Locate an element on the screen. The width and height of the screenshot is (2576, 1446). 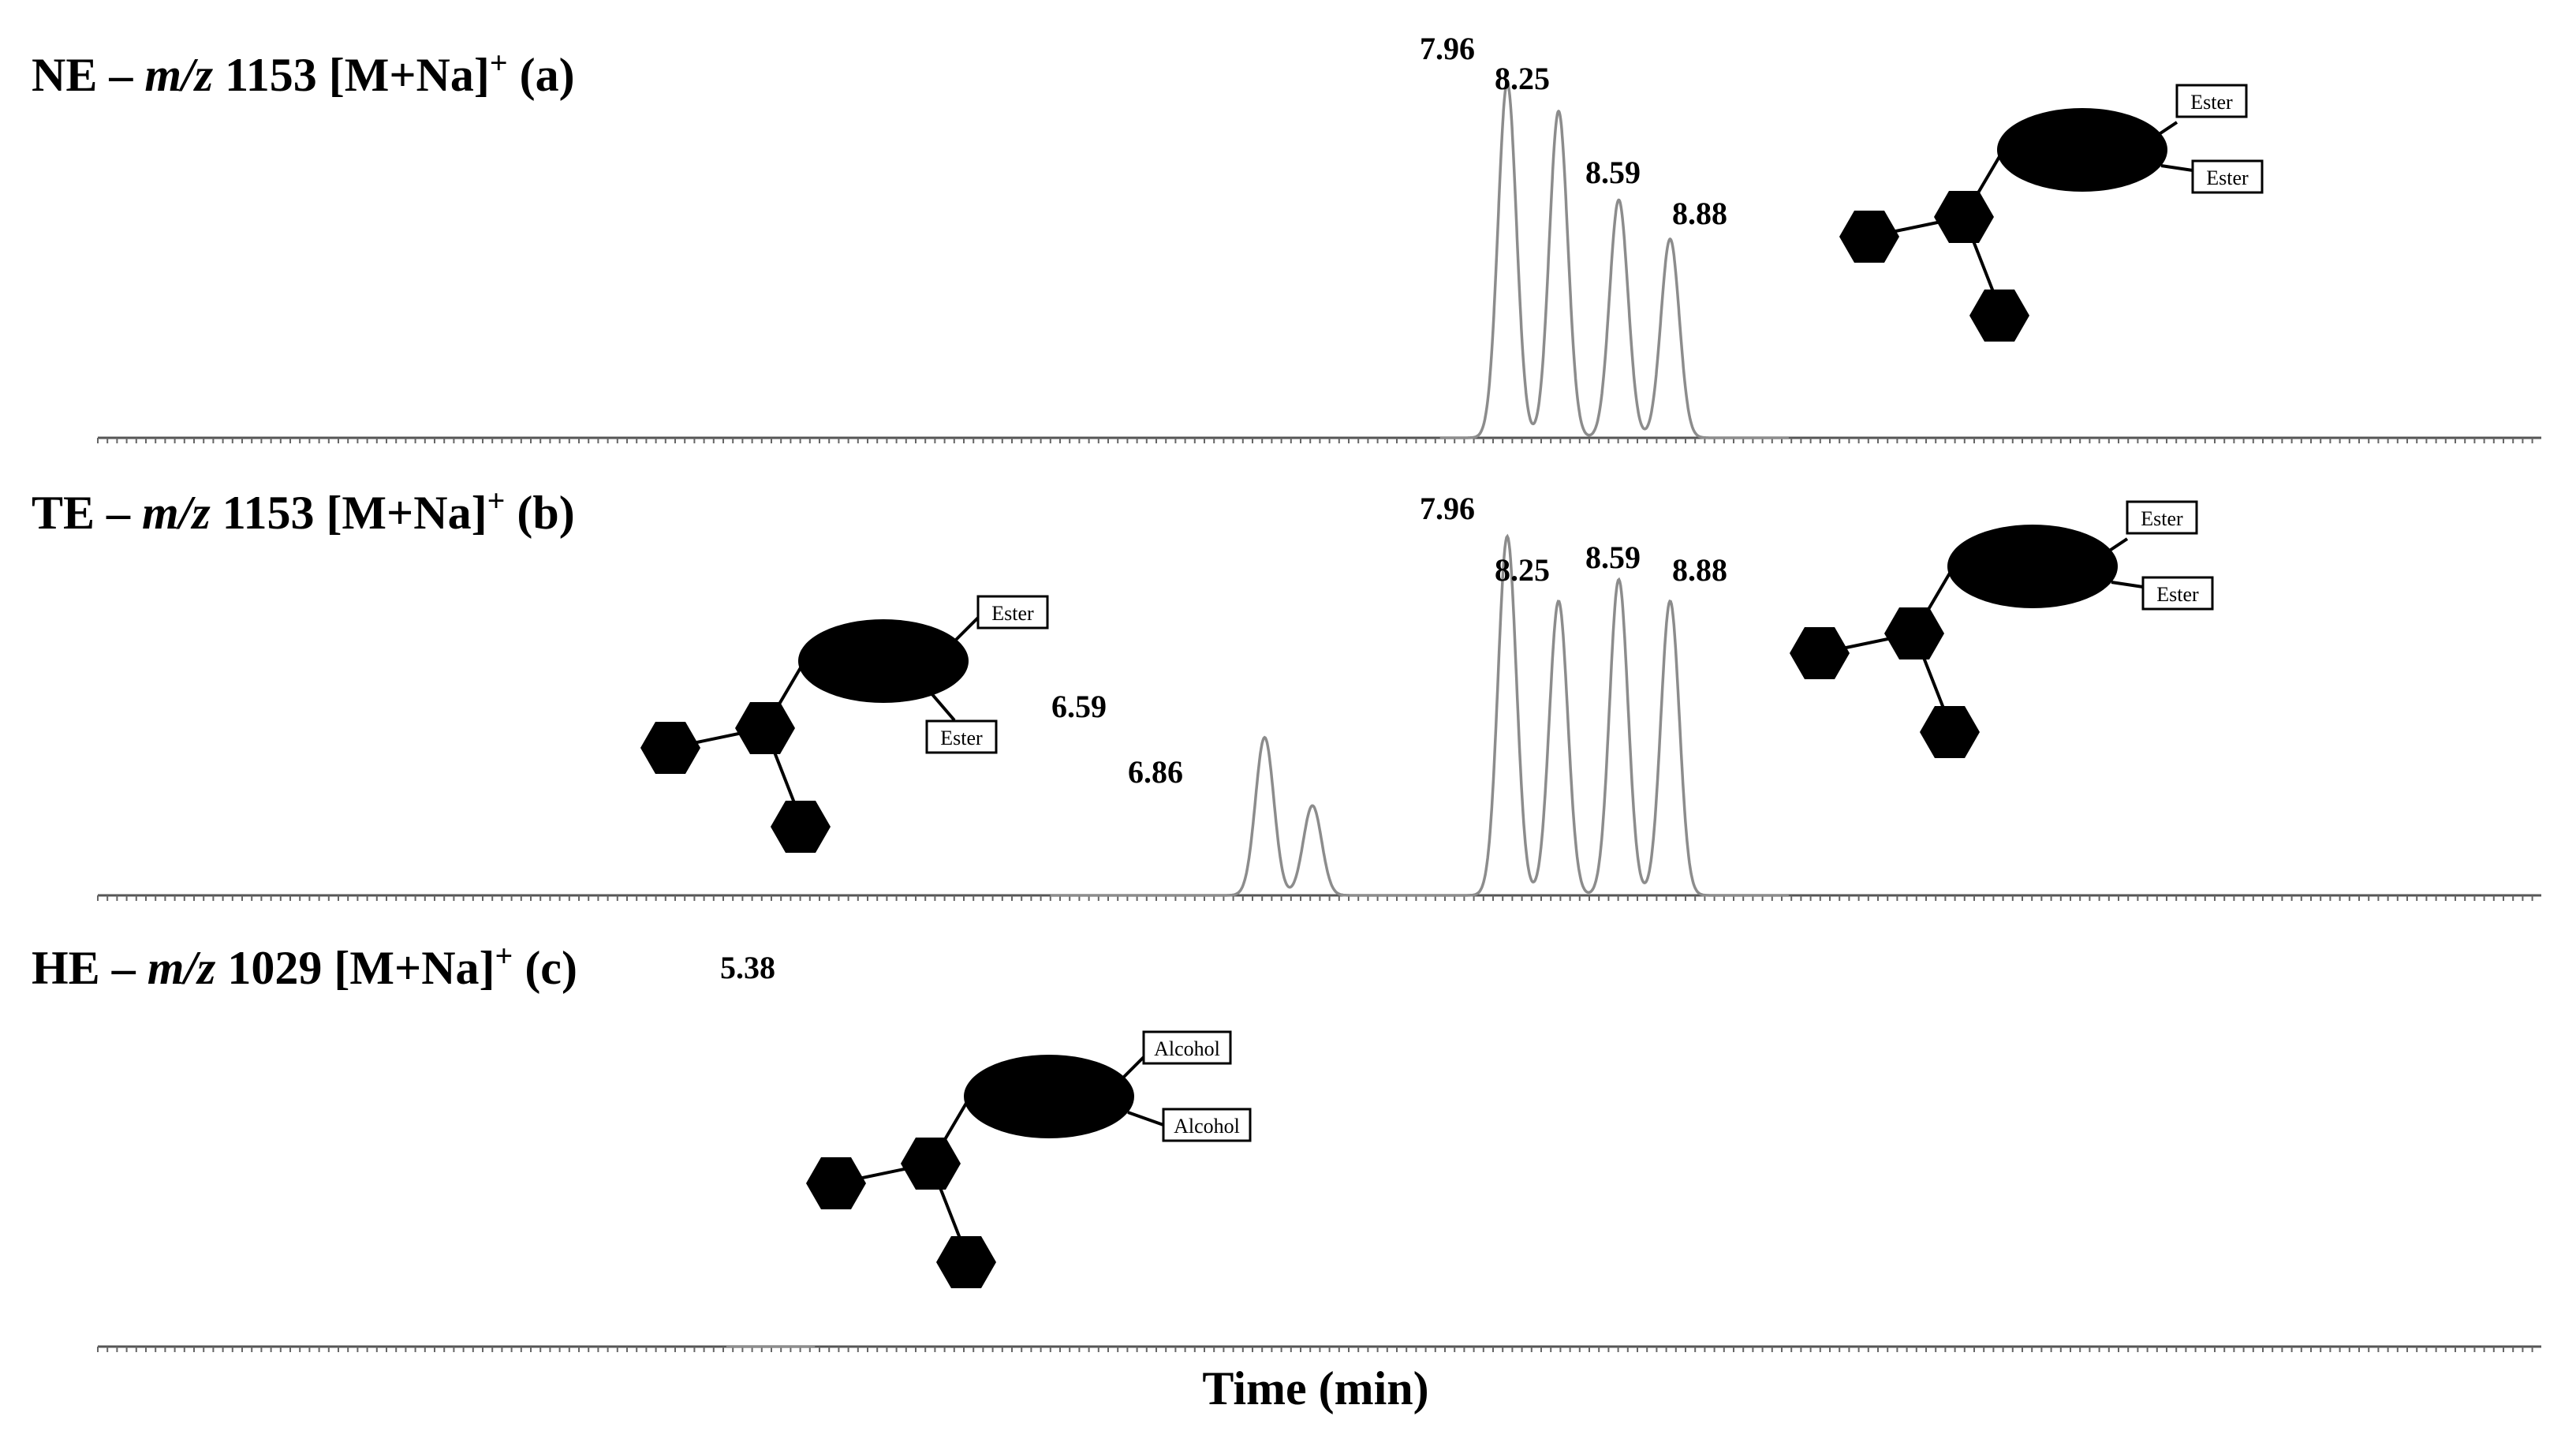
peak-label: 5.38 is located at coordinates (747, 967).